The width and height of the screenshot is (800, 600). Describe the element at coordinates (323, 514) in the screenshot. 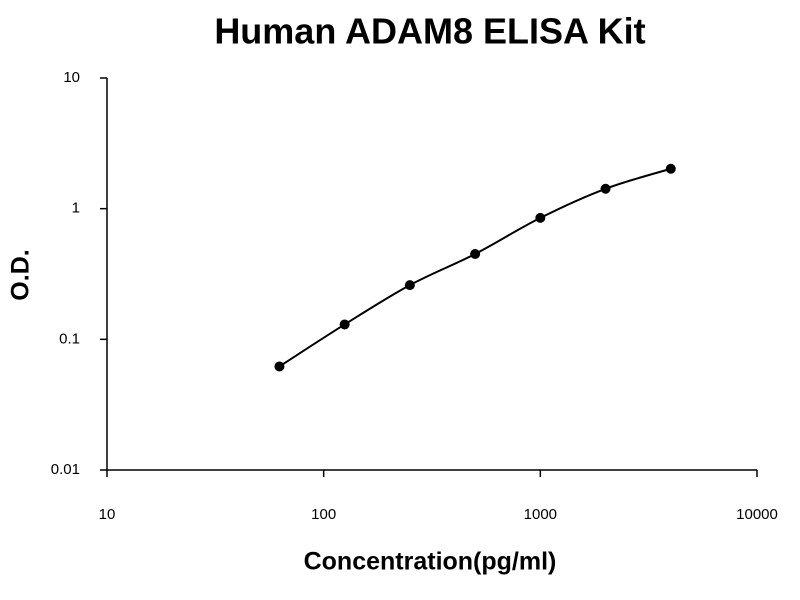

I see `x-tick-label: 100` at that location.